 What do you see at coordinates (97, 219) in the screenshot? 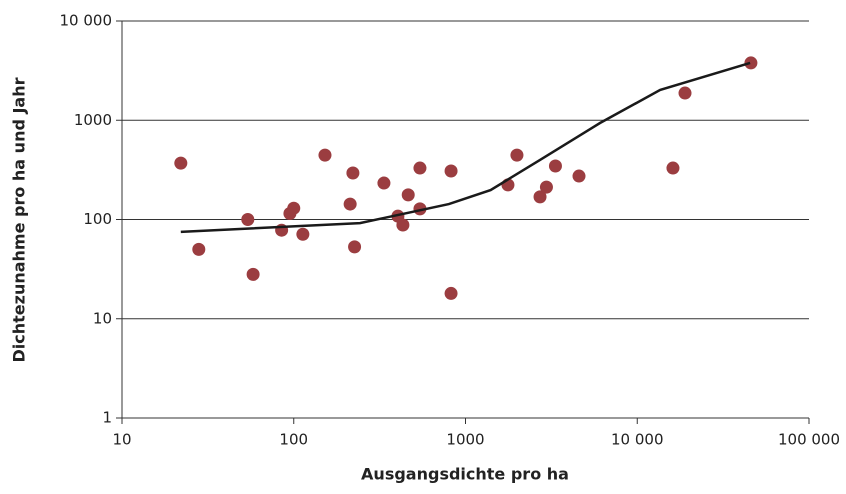
I see `y-tick-label: 100` at bounding box center [97, 219].